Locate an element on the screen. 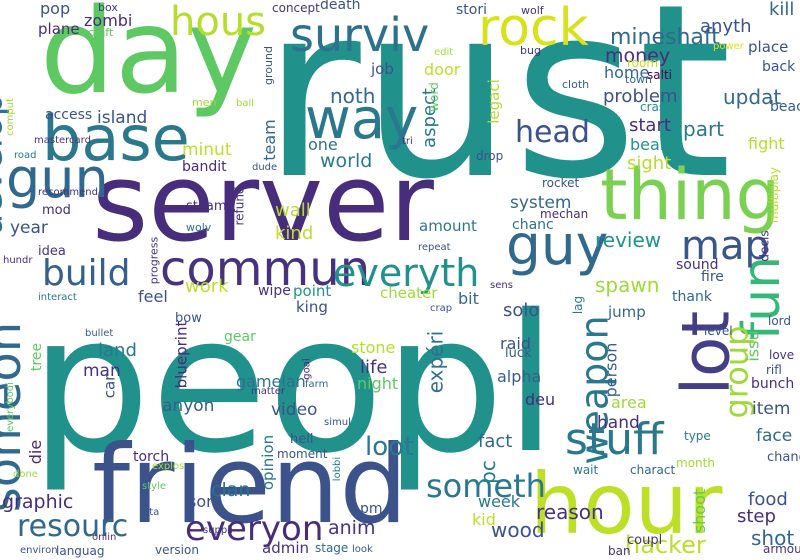  word-cloud-word: hell is located at coordinates (302, 439).